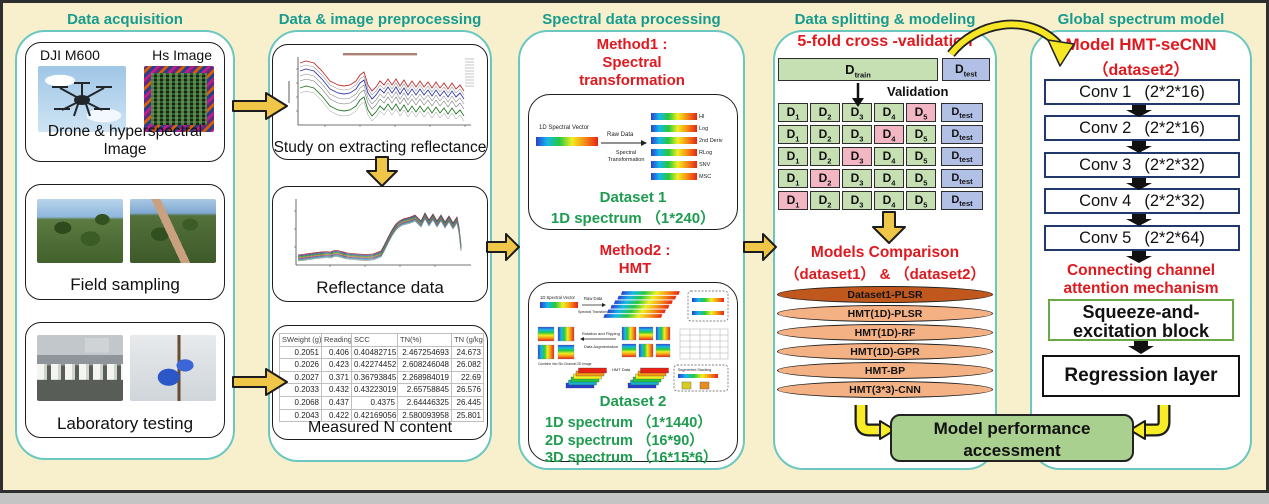 The width and height of the screenshot is (1269, 504). Describe the element at coordinates (425, 378) in the screenshot. I see `table-cell: 2.268984019` at that location.